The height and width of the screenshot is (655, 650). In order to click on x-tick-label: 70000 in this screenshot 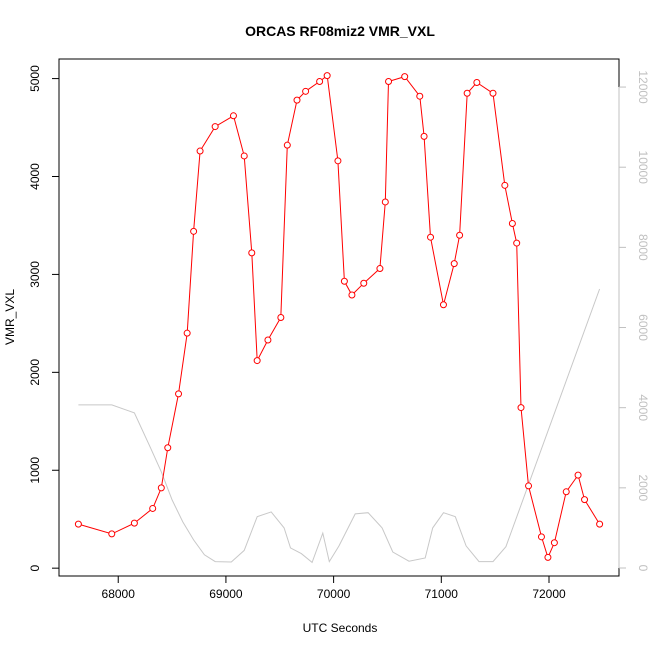, I will do `click(334, 594)`.